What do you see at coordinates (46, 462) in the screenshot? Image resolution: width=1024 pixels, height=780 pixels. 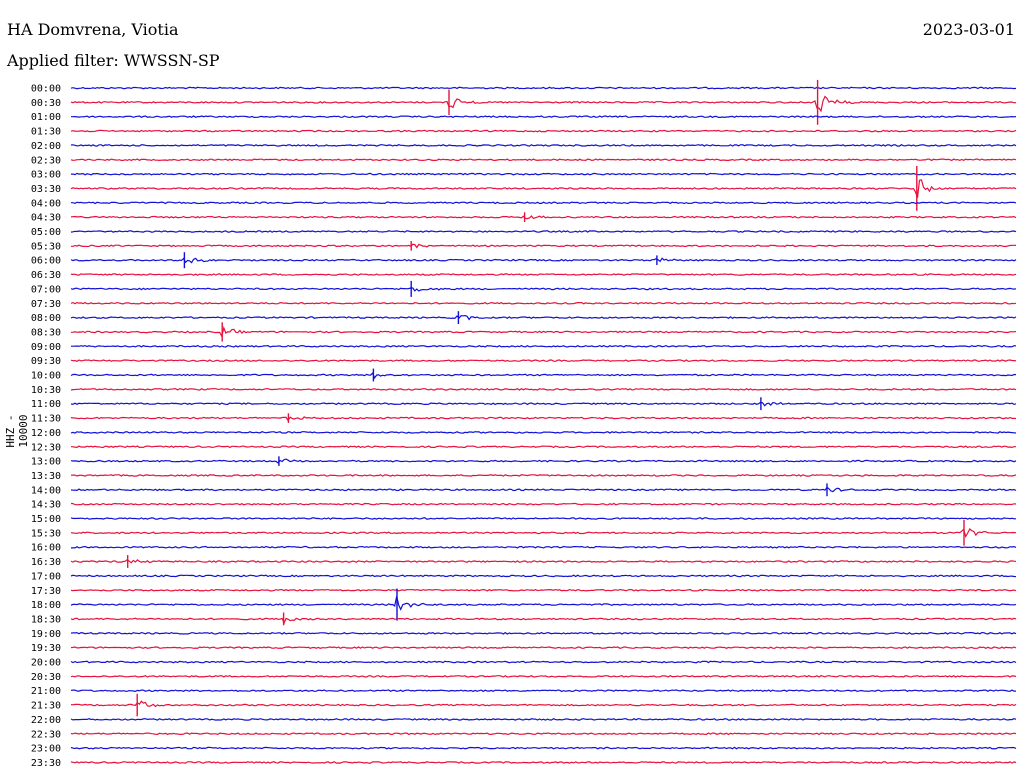 I see `row-time-label: 13:00` at bounding box center [46, 462].